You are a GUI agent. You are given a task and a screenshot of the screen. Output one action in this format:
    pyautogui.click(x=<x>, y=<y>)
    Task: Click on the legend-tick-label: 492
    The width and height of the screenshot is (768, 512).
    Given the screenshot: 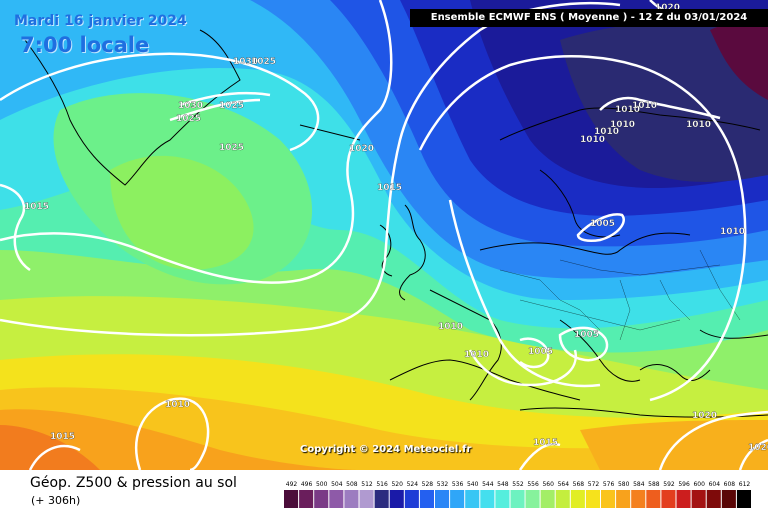 What is the action you would take?
    pyautogui.click(x=292, y=484)
    